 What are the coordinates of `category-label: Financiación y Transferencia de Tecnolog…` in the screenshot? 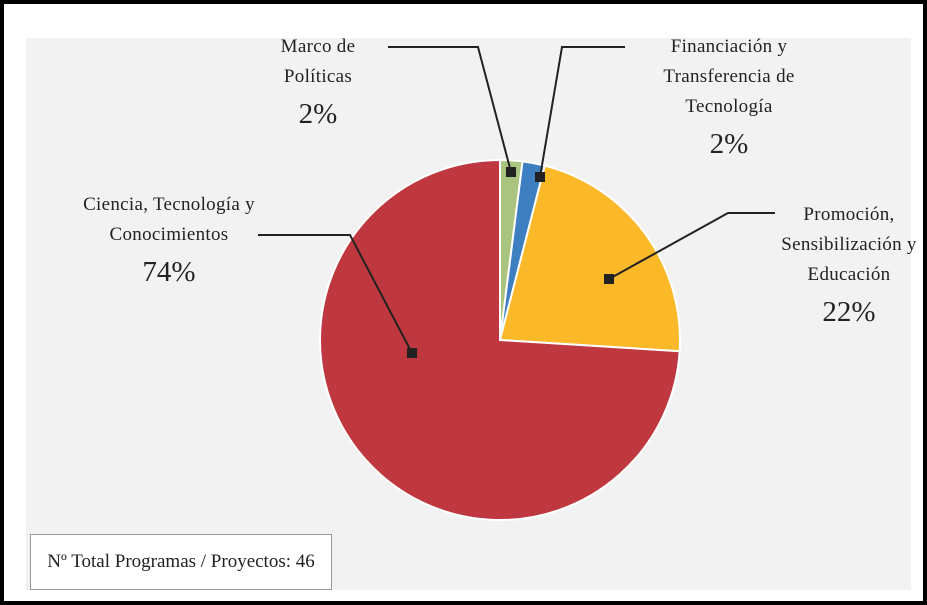 It's located at (729, 76).